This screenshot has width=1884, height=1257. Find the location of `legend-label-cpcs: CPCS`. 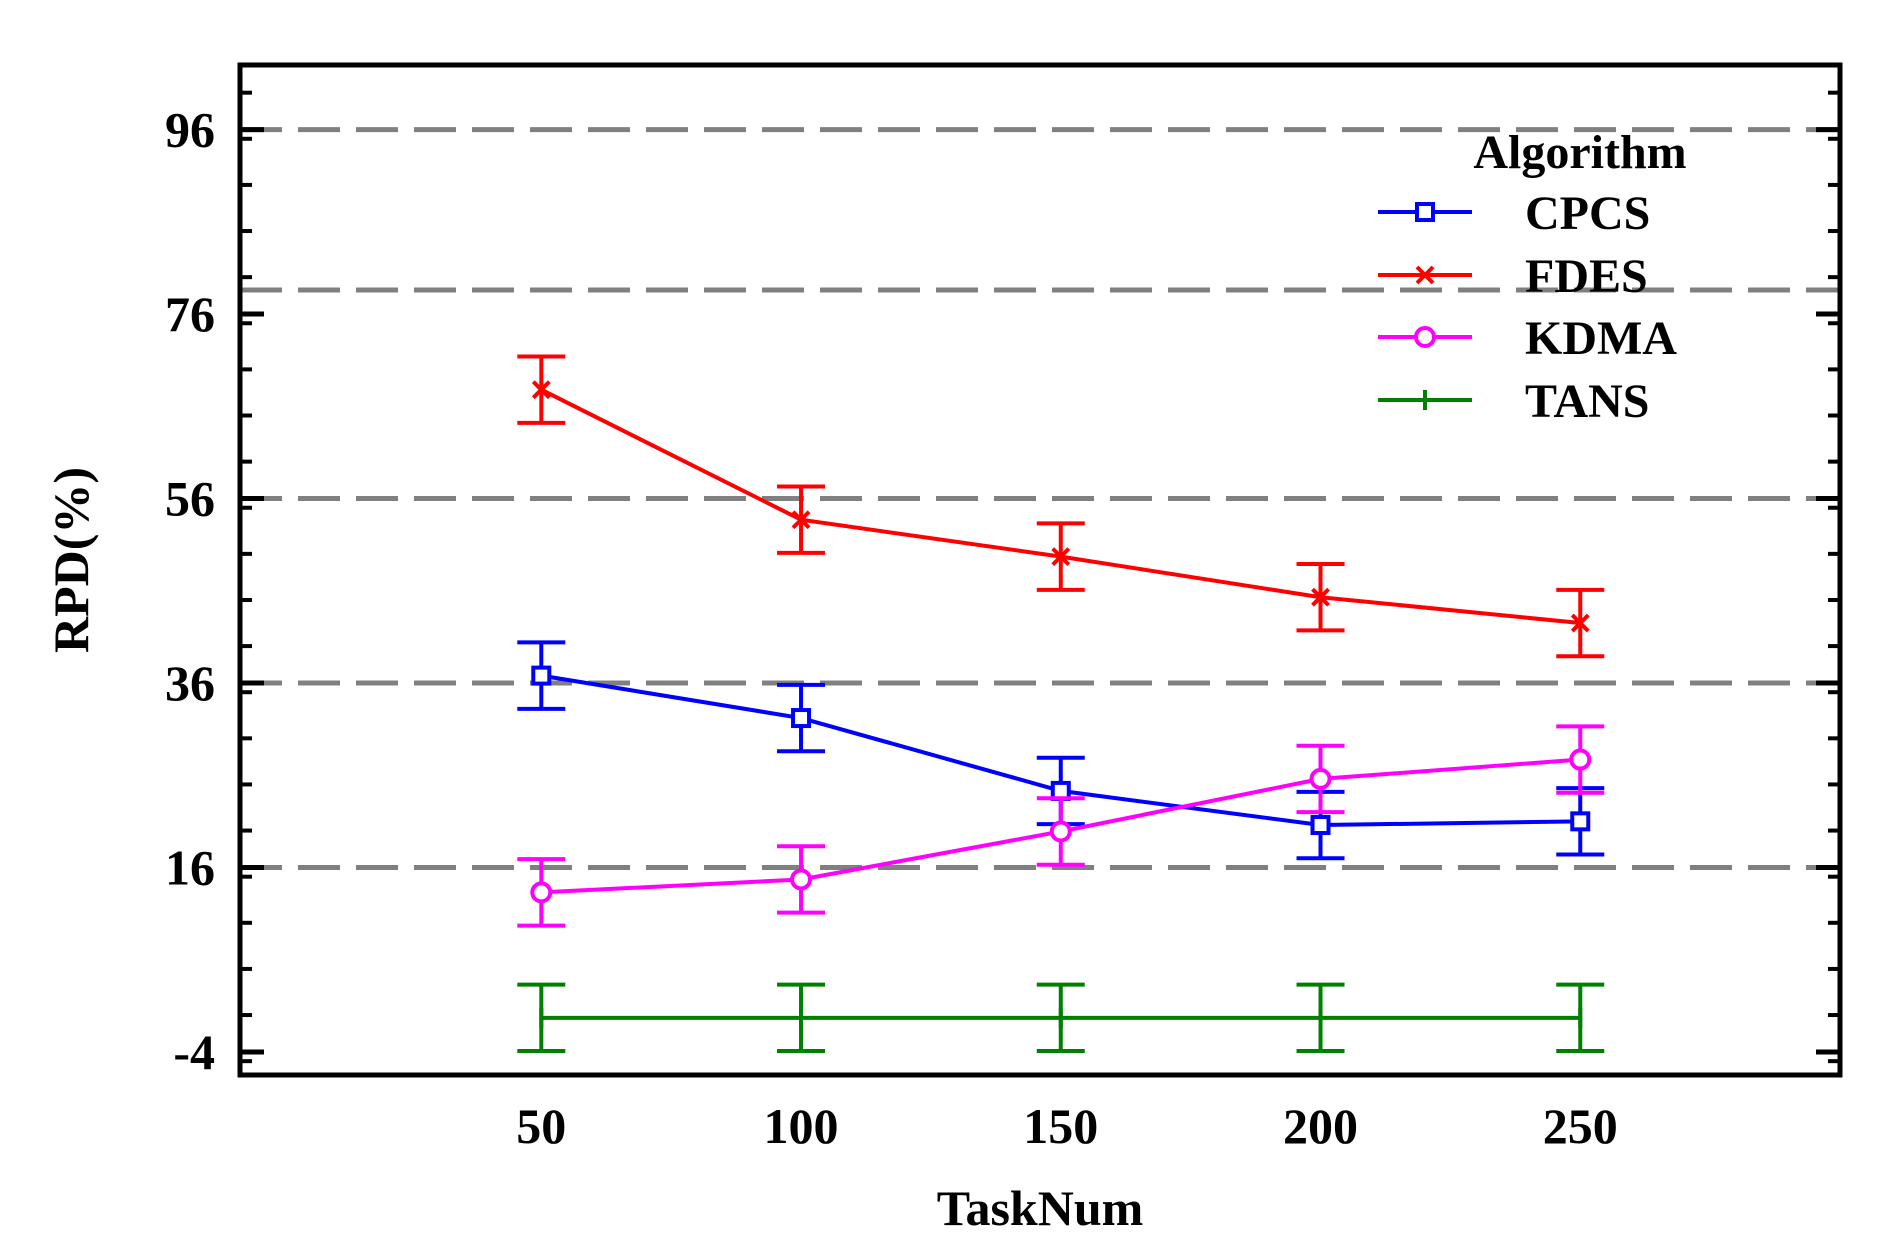

legend-label-cpcs: CPCS is located at coordinates (1587, 213).